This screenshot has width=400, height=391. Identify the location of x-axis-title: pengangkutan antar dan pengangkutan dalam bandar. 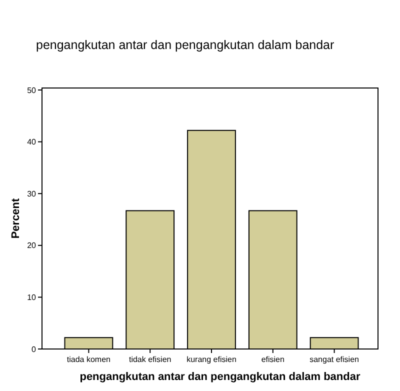
(220, 377).